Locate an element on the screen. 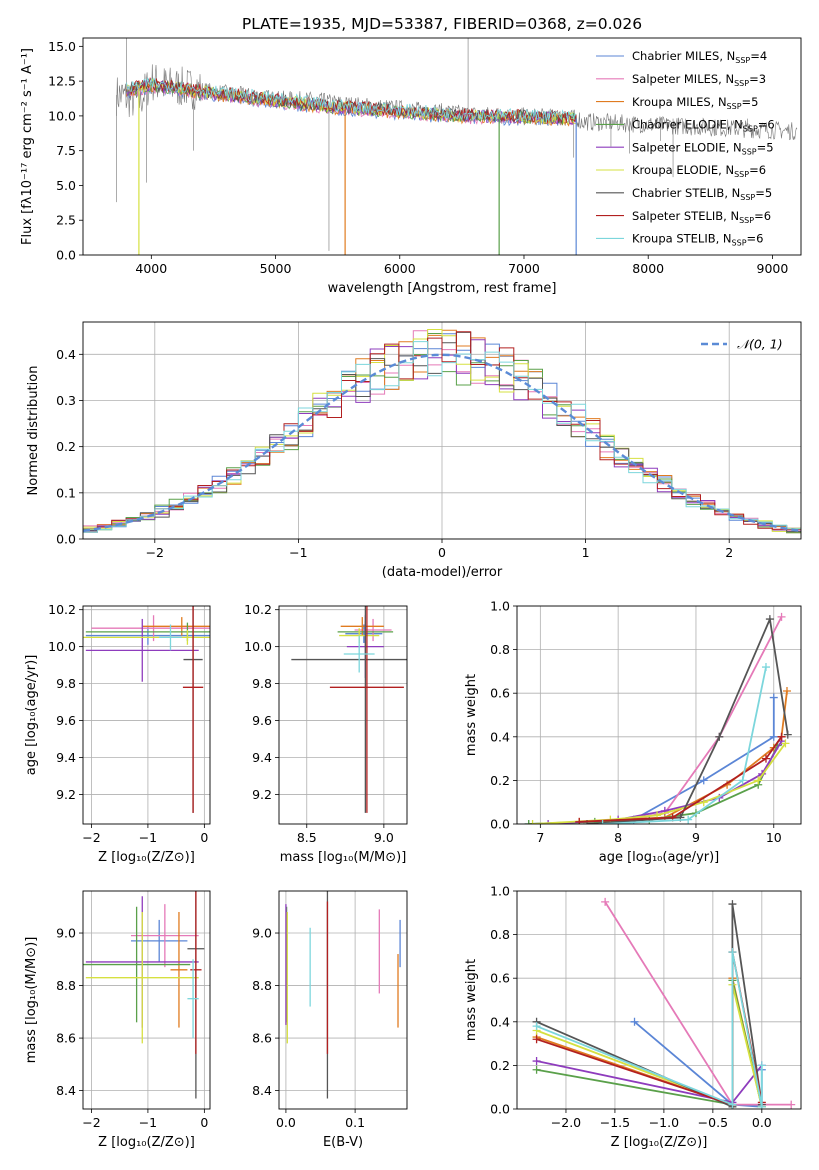  x-axis-label: E(B-V) is located at coordinates (343, 1142).